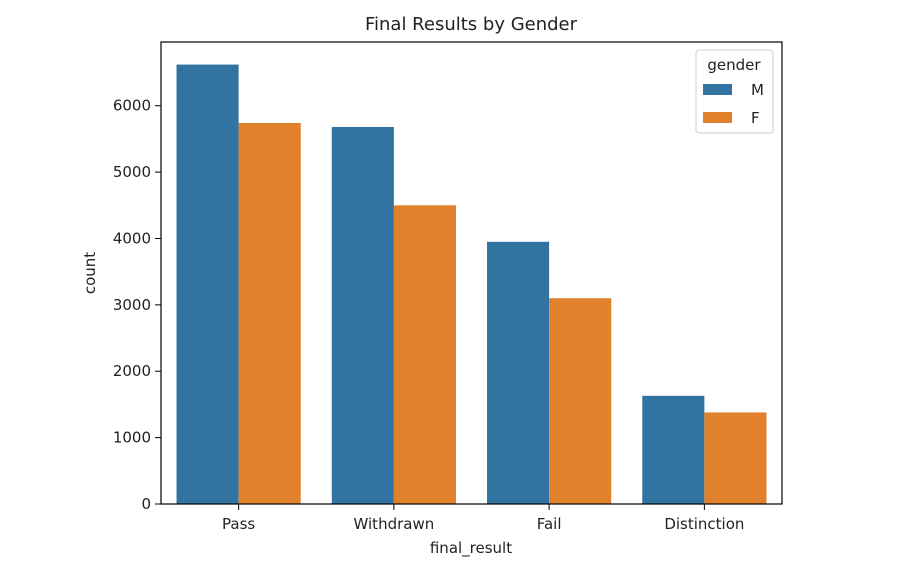 Image resolution: width=916 pixels, height=582 pixels. What do you see at coordinates (424, 355) in the screenshot?
I see `bar-withdrawn-f` at bounding box center [424, 355].